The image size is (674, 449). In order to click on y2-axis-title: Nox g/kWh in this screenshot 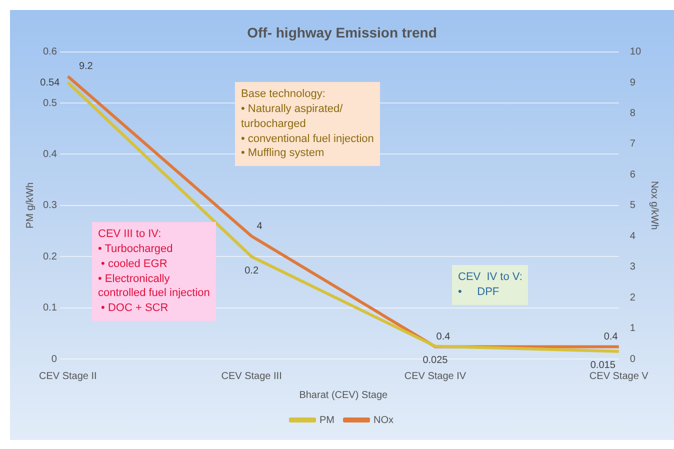, I will do `click(654, 205)`.